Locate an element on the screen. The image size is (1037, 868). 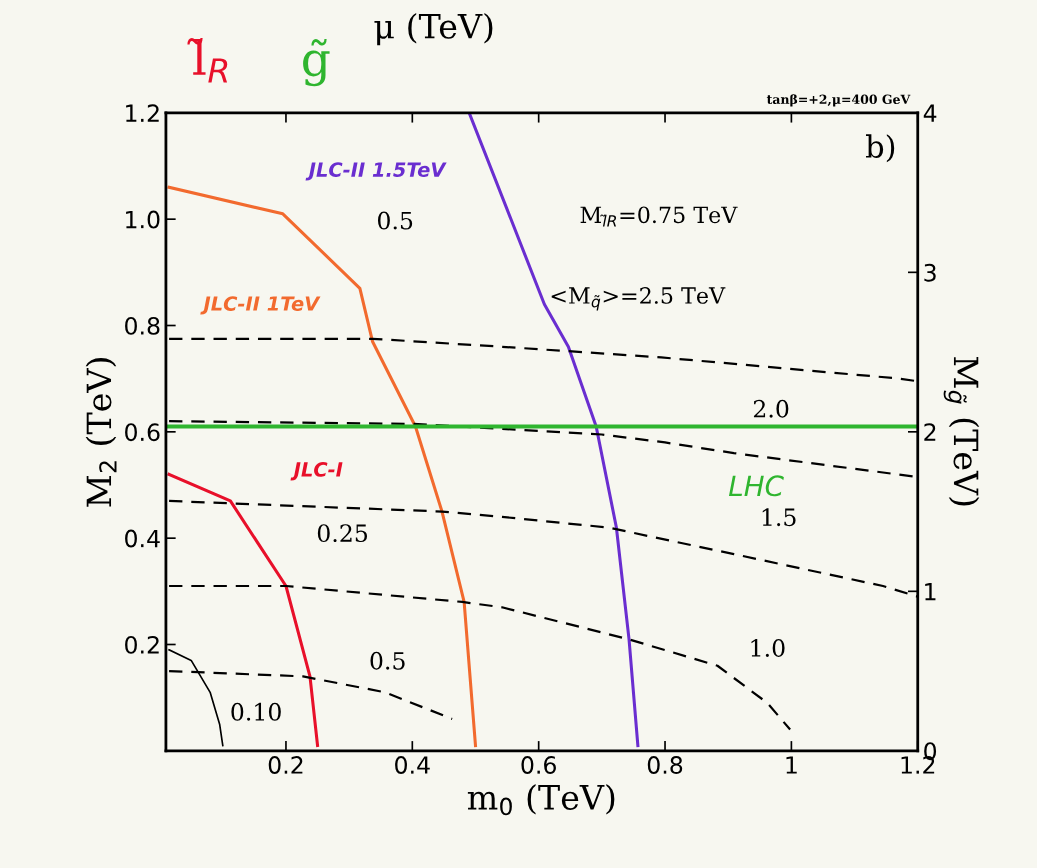
x-tick-label: 0.8 is located at coordinates (665, 765).